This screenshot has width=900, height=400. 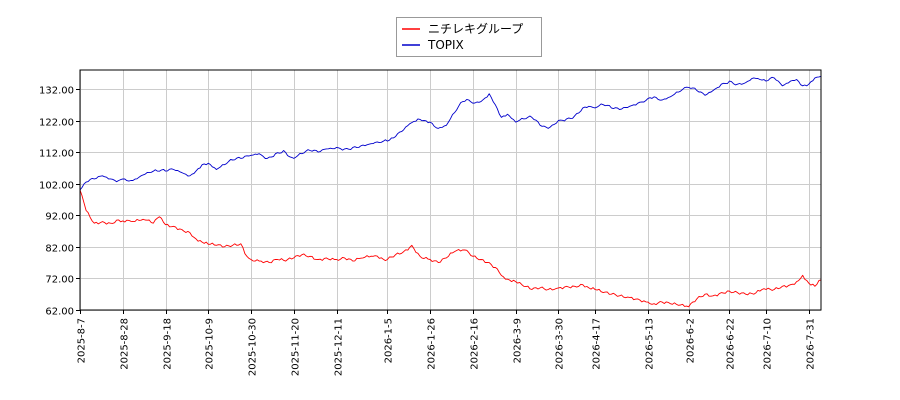 I want to click on y-tick-label: 72.00, so click(x=59, y=280).